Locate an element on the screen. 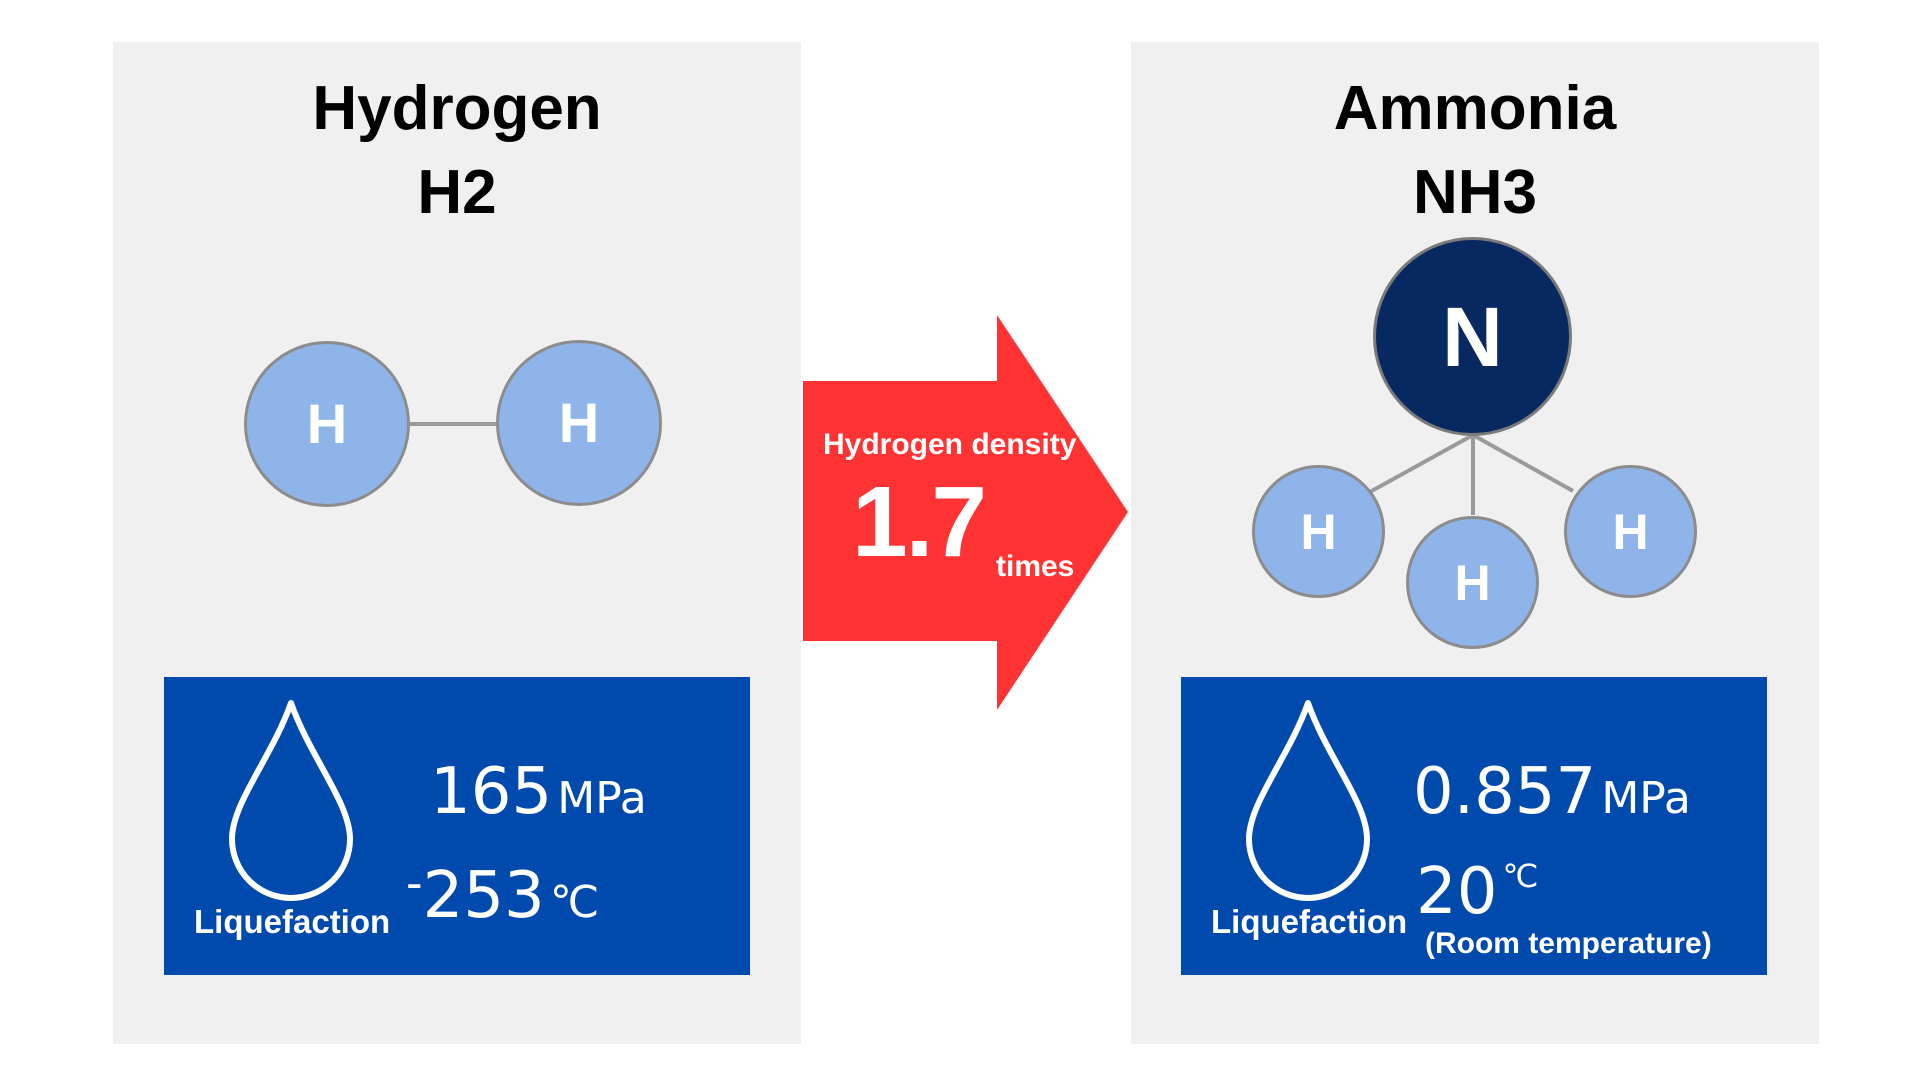 This screenshot has height=1080, width=1920. room-temperature-note: (Room temperature) is located at coordinates (1568, 943).